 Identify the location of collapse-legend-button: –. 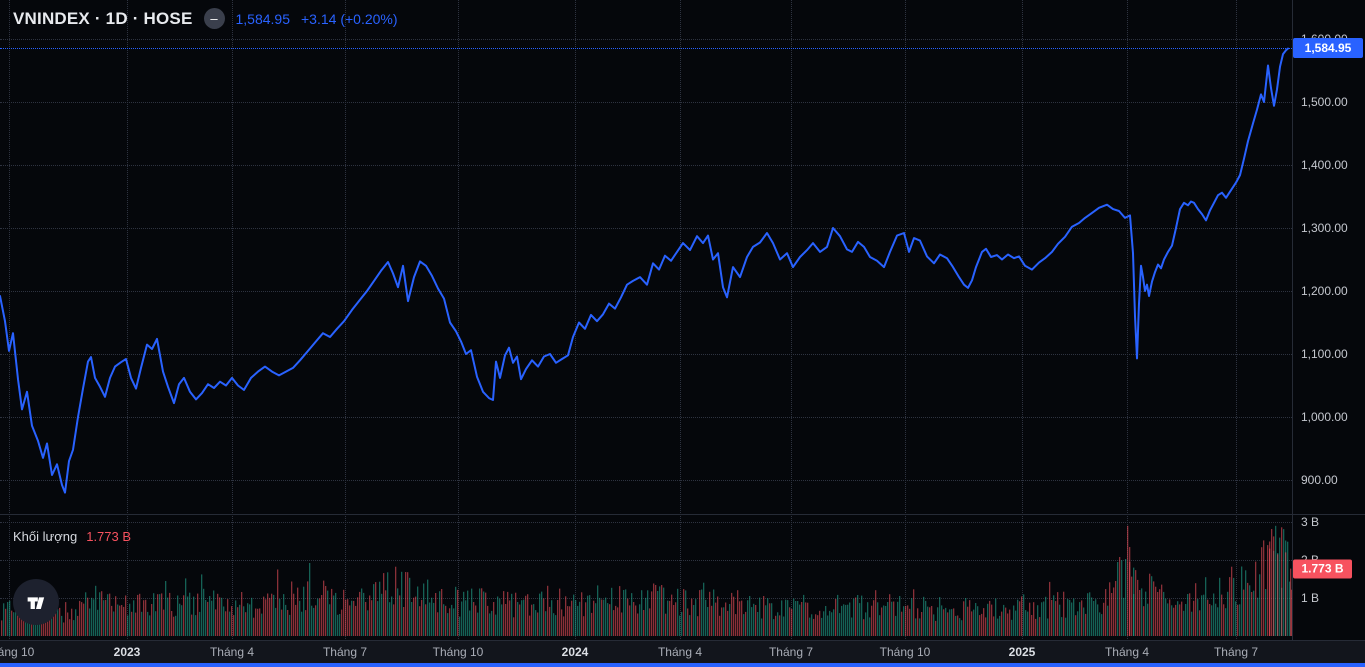
(214, 18).